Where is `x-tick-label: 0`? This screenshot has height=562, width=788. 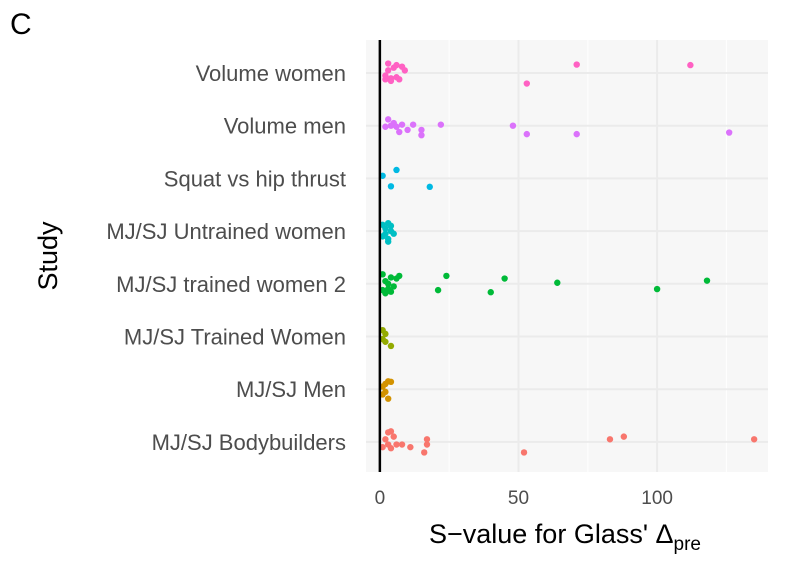 x-tick-label: 0 is located at coordinates (380, 498).